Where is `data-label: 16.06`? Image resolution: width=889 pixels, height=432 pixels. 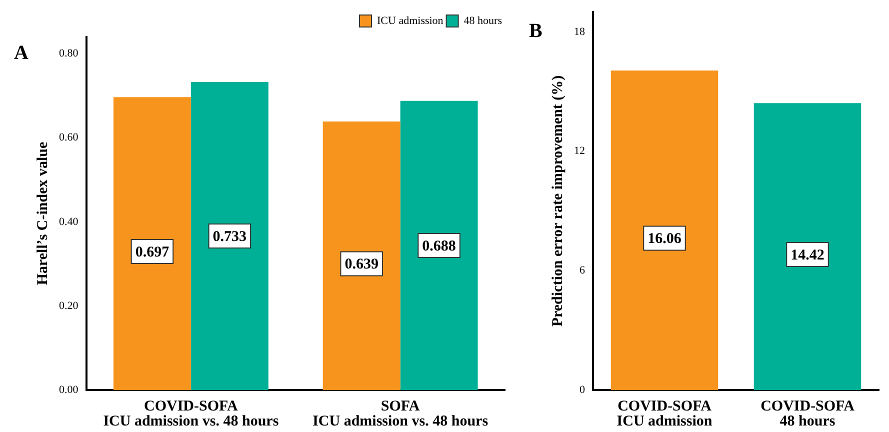 data-label: 16.06 is located at coordinates (665, 239).